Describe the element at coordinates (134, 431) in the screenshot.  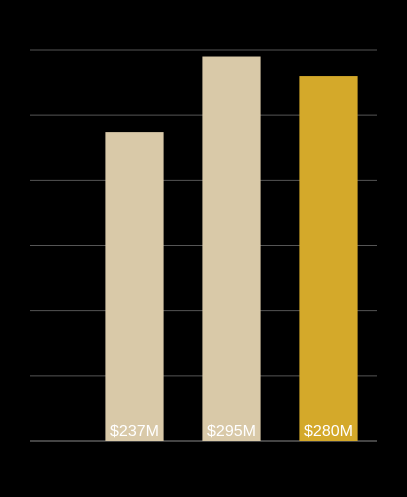
I see `value-label: $237M` at that location.